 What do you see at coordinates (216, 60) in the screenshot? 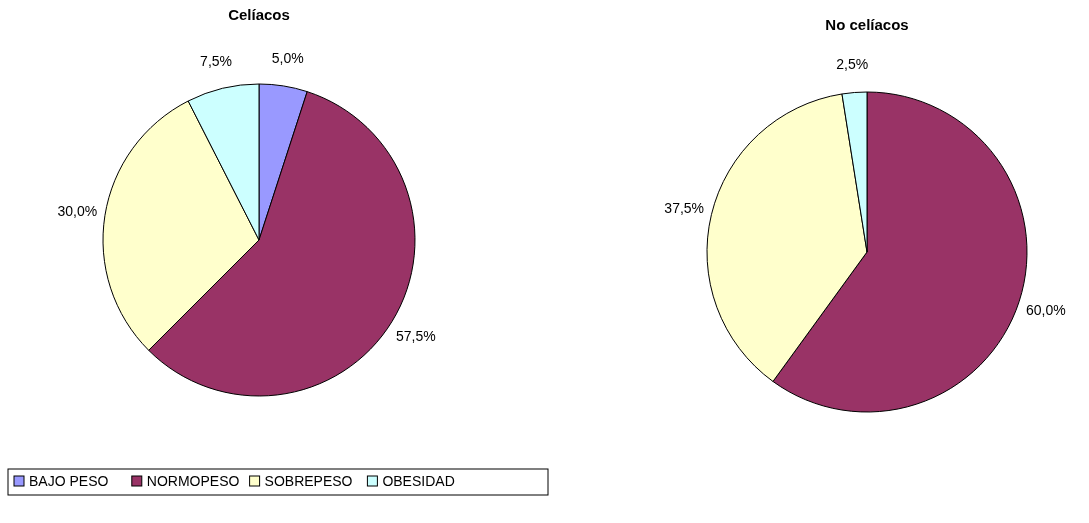
I see `data-label: 7,5%` at bounding box center [216, 60].